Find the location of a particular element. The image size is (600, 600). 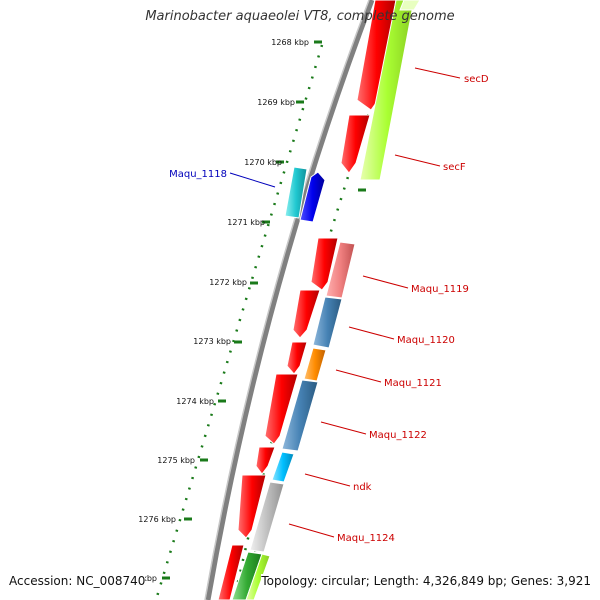

gene-label-maqu_1120: Maqu_1120 is located at coordinates (426, 340).